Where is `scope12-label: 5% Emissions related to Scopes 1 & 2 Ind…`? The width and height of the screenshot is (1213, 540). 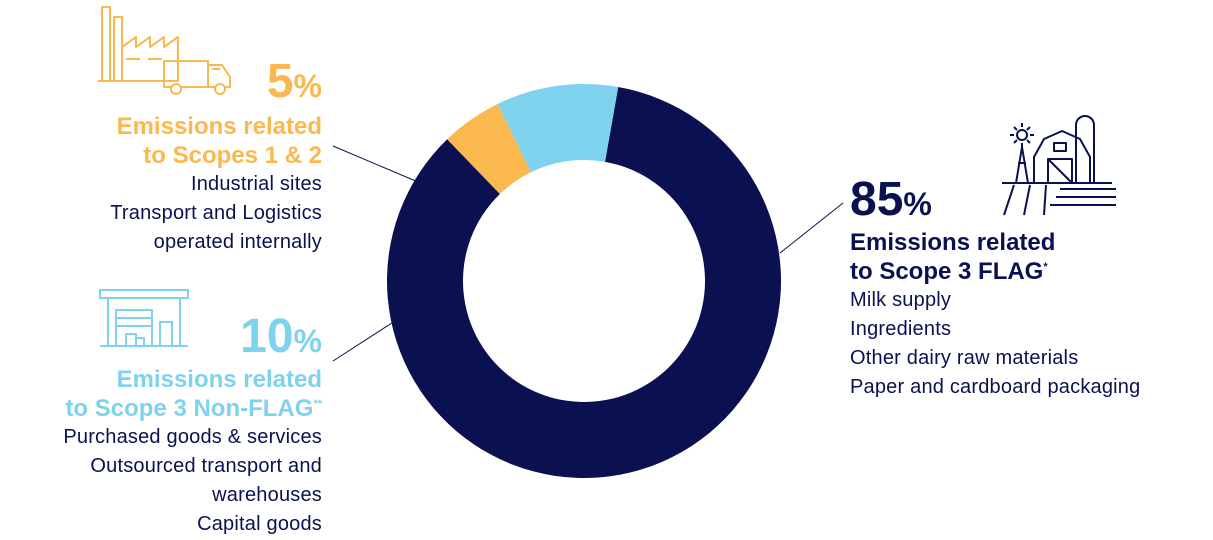
scope12-label: 5% Emissions related to Scopes 1 & 2 Ind… is located at coordinates (216, 157).